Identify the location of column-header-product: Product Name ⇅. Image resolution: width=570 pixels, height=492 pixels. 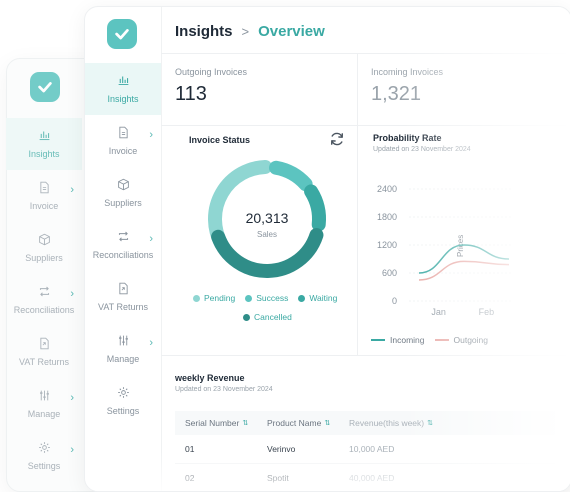
(298, 423).